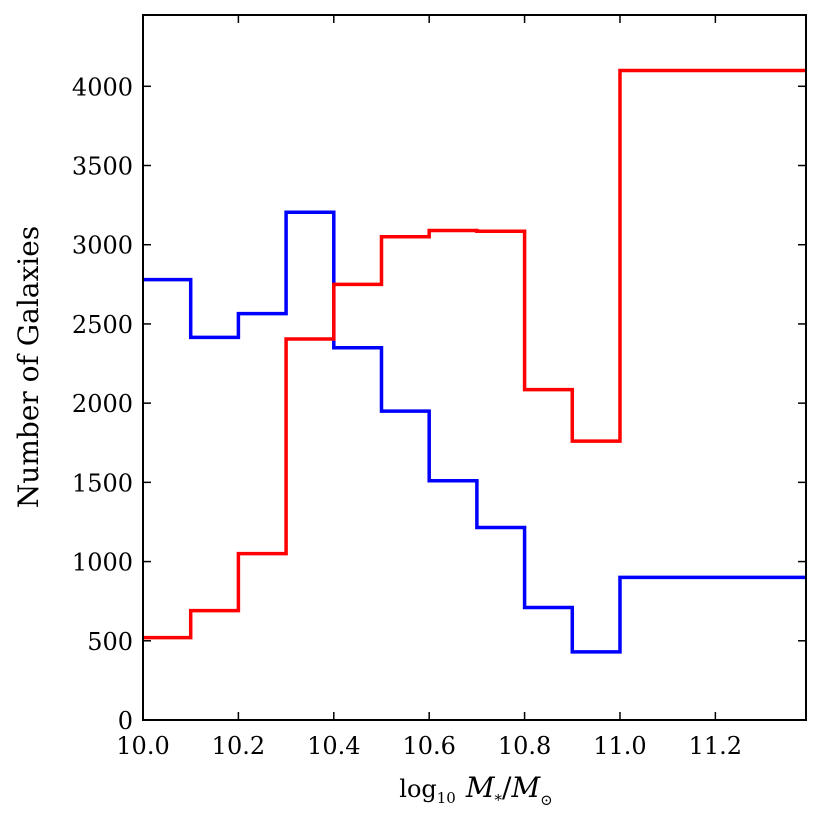 Image resolution: width=830 pixels, height=830 pixels. I want to click on y-tick-label: 2000, so click(102, 404).